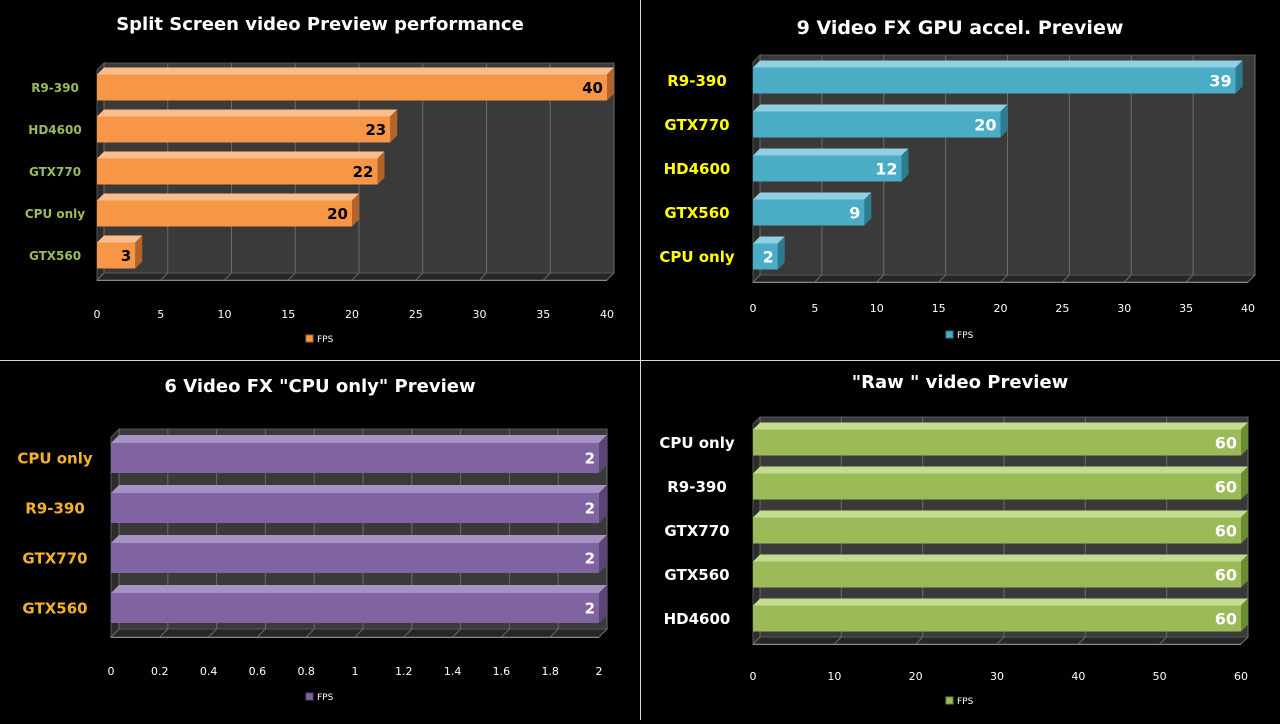  I want to click on x-tick-label: 1.2, so click(404, 671).